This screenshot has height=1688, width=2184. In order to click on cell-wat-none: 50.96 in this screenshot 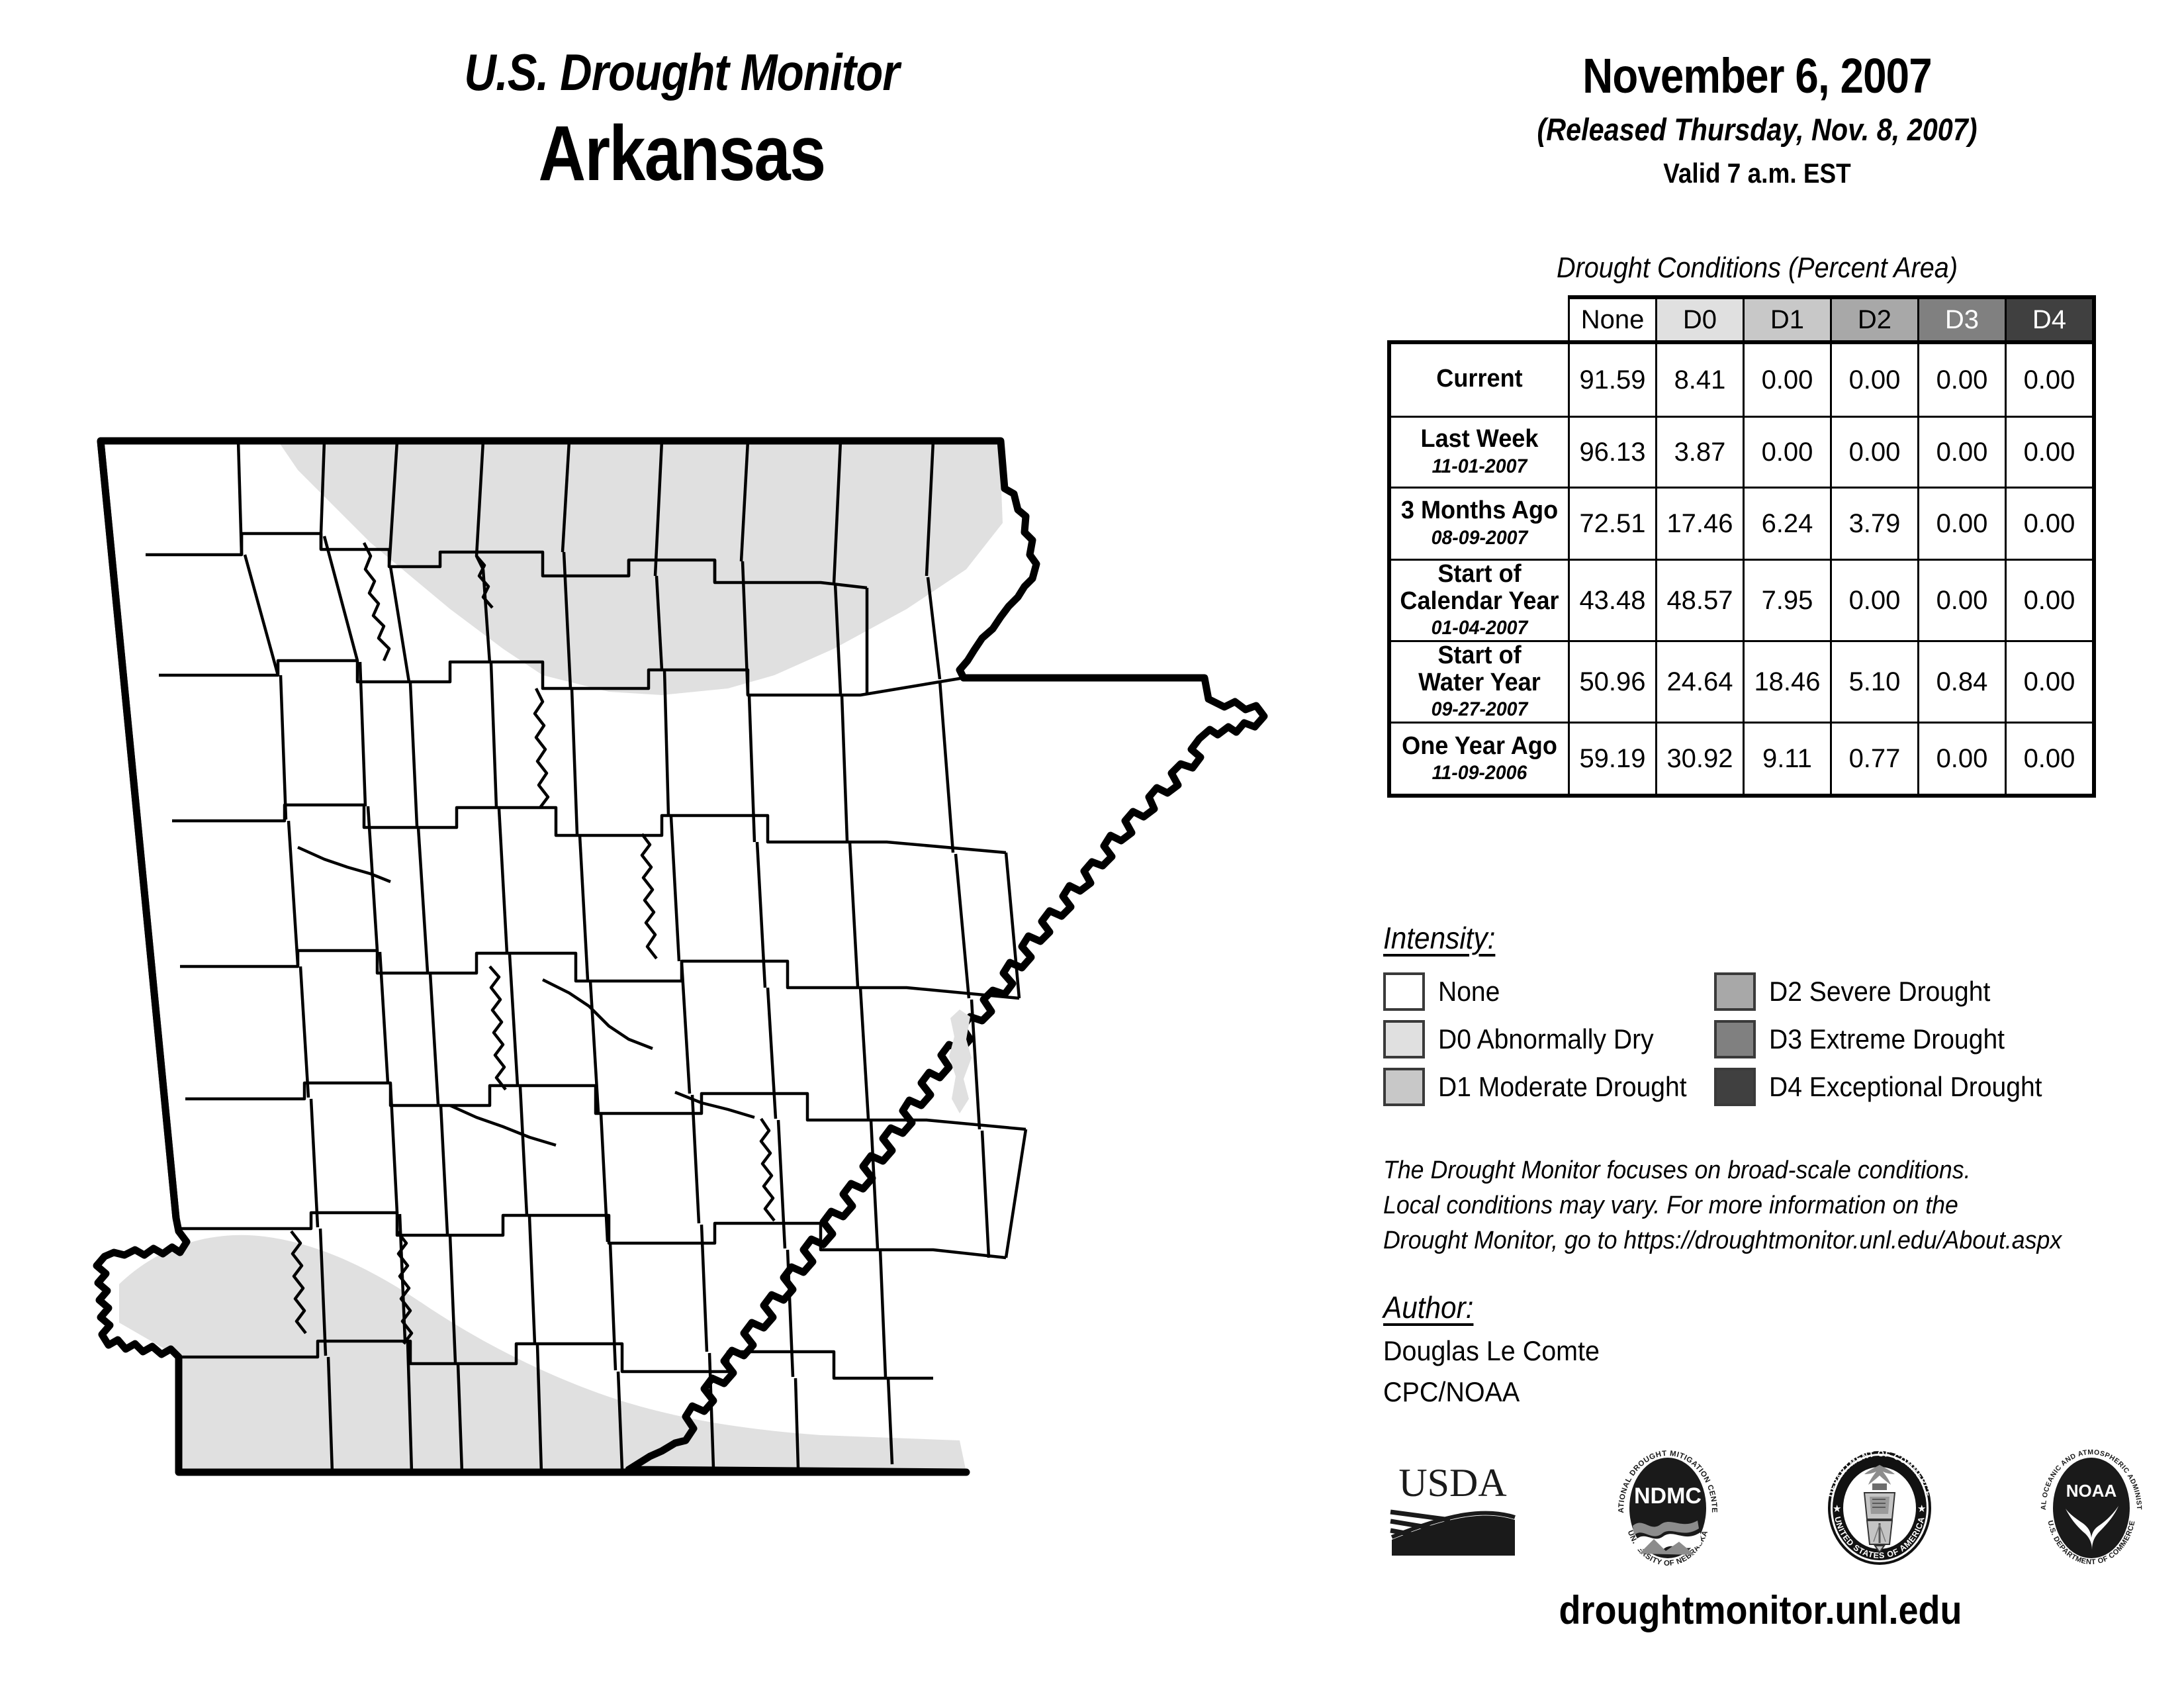, I will do `click(1612, 682)`.